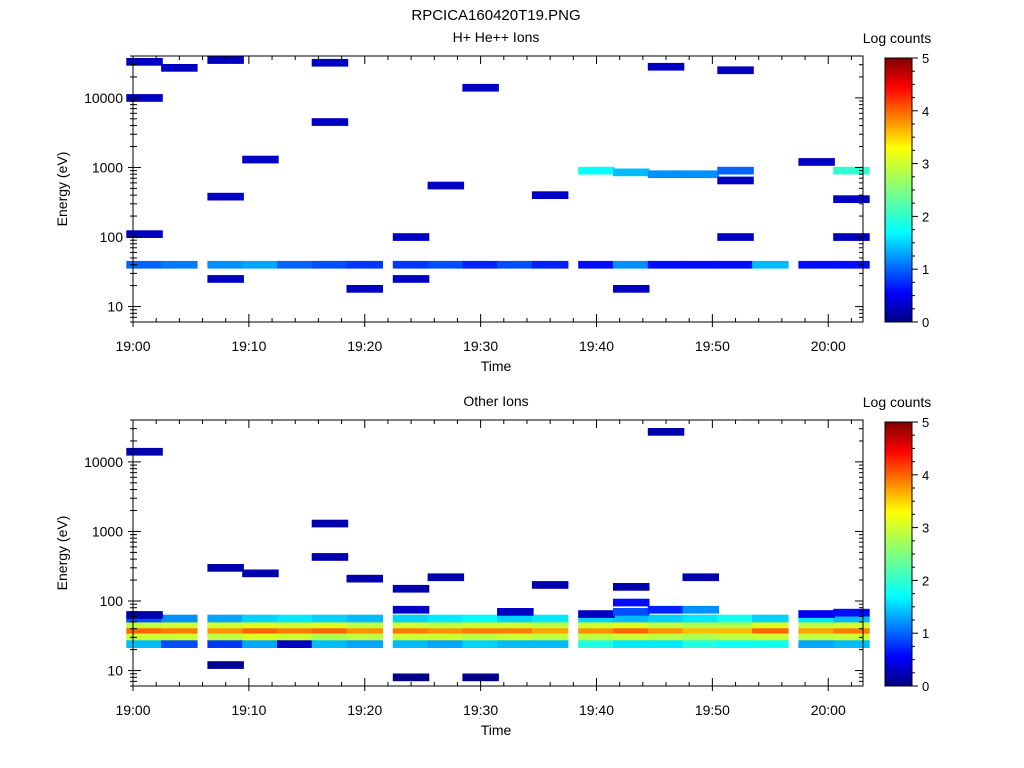 This screenshot has height=768, width=1024. What do you see at coordinates (712, 710) in the screenshot?
I see `x-tick-label: 19:50` at bounding box center [712, 710].